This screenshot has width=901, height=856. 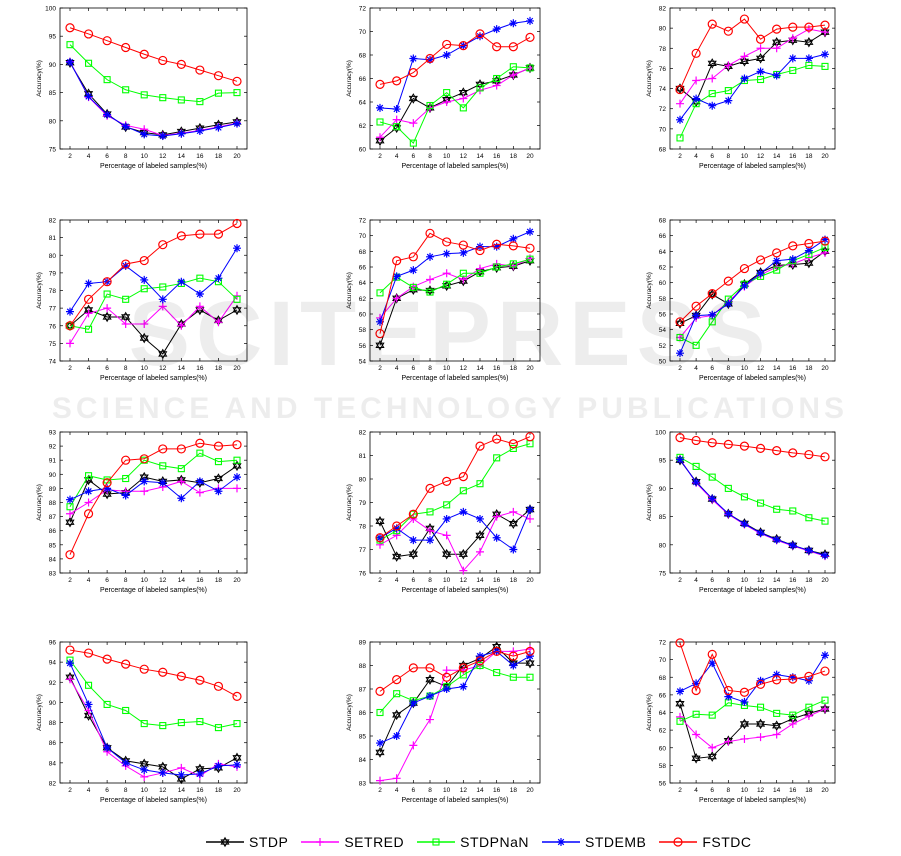 I want to click on series-line-stdp, so click(x=153, y=332).